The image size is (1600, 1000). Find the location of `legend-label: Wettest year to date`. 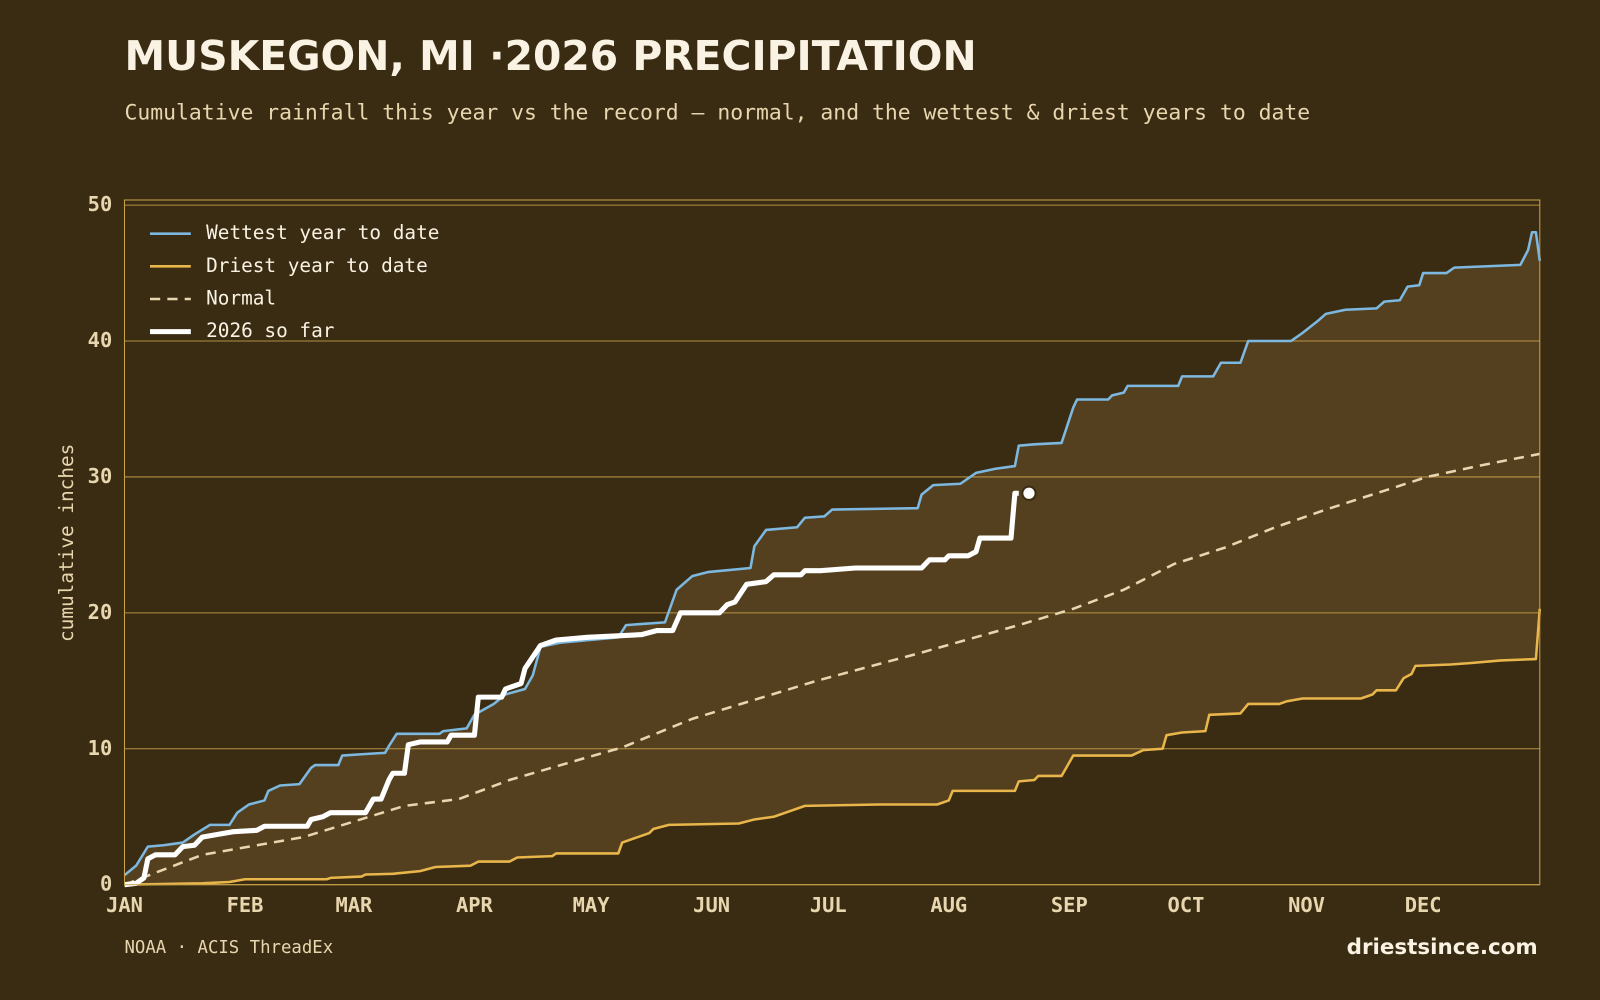

legend-label: Wettest year to date is located at coordinates (322, 232).